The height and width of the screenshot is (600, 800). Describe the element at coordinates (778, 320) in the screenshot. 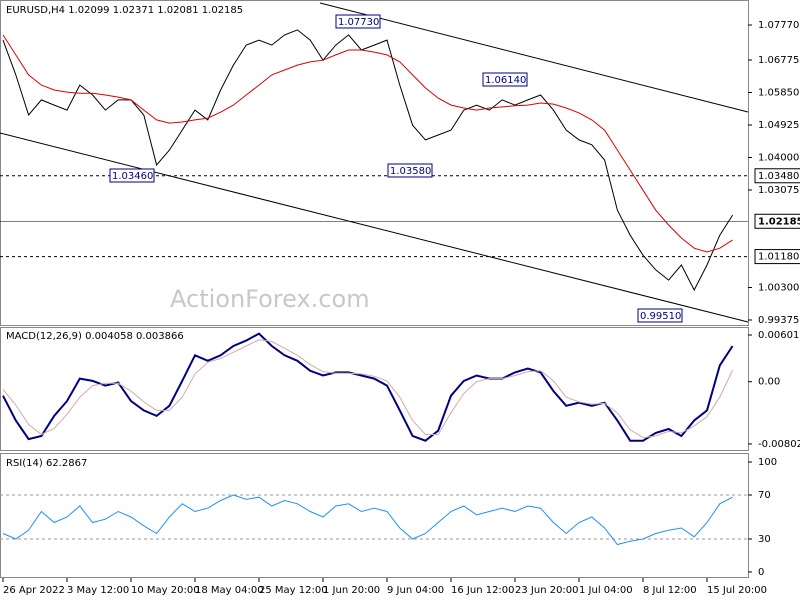

I see `y-tick-label: 0.99375` at that location.